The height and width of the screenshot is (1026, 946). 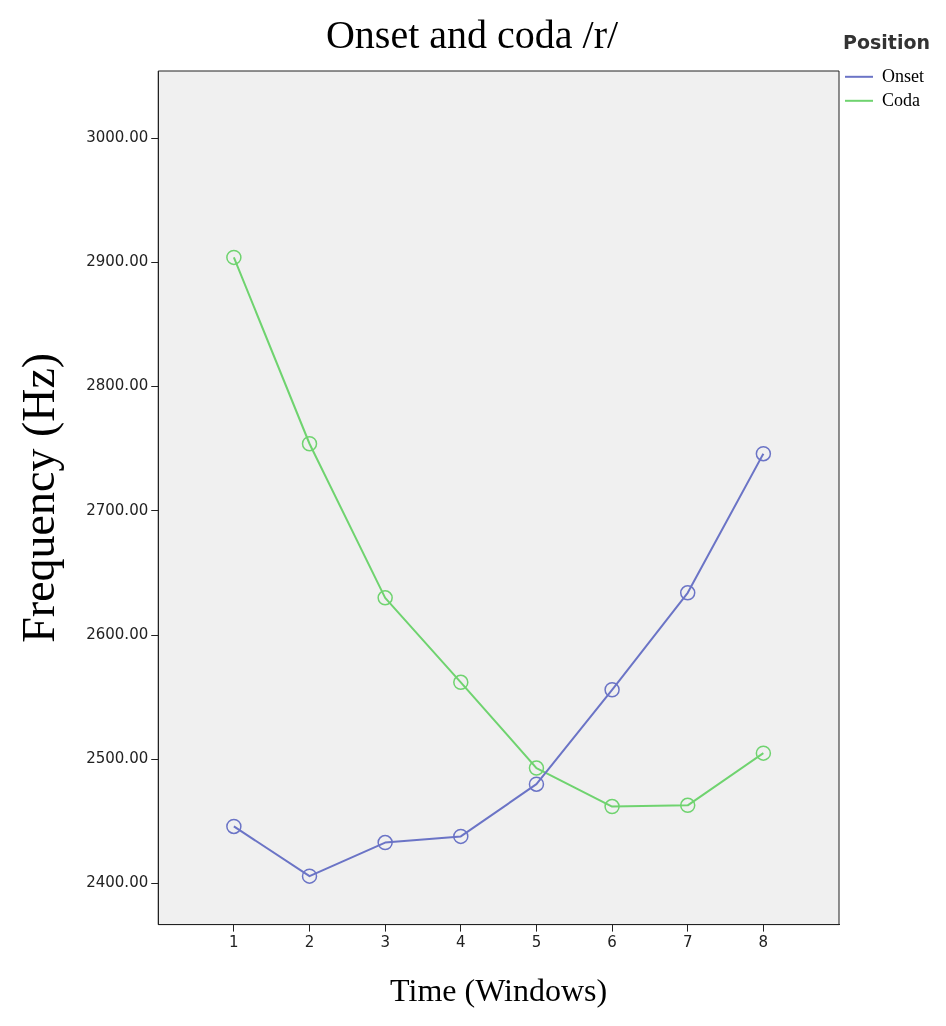 What do you see at coordinates (234, 942) in the screenshot?
I see `x-tick-label: 1` at bounding box center [234, 942].